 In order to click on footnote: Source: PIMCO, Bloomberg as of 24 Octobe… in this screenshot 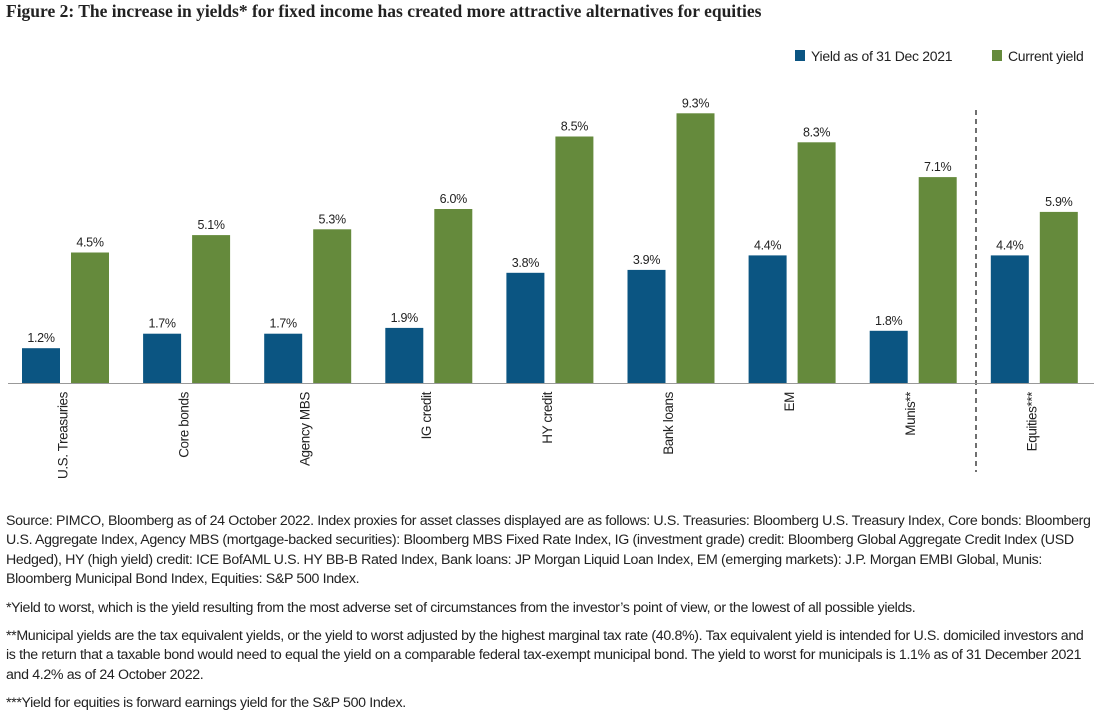, I will do `click(548, 550)`.